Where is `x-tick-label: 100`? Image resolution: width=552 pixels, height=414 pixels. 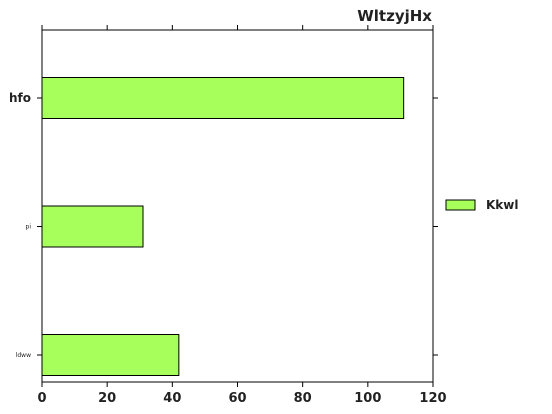
x-tick-label: 100 is located at coordinates (367, 398).